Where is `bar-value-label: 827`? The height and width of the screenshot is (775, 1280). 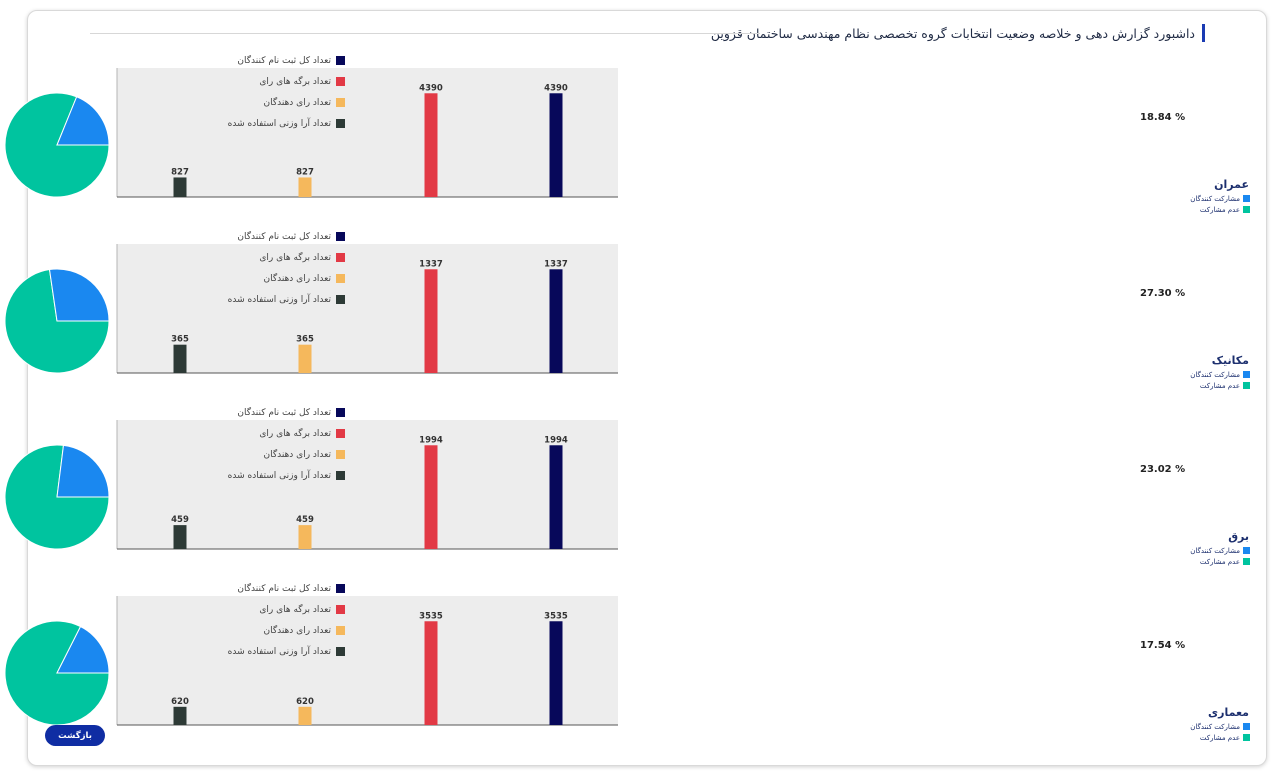
bar-value-label: 827 is located at coordinates (305, 172).